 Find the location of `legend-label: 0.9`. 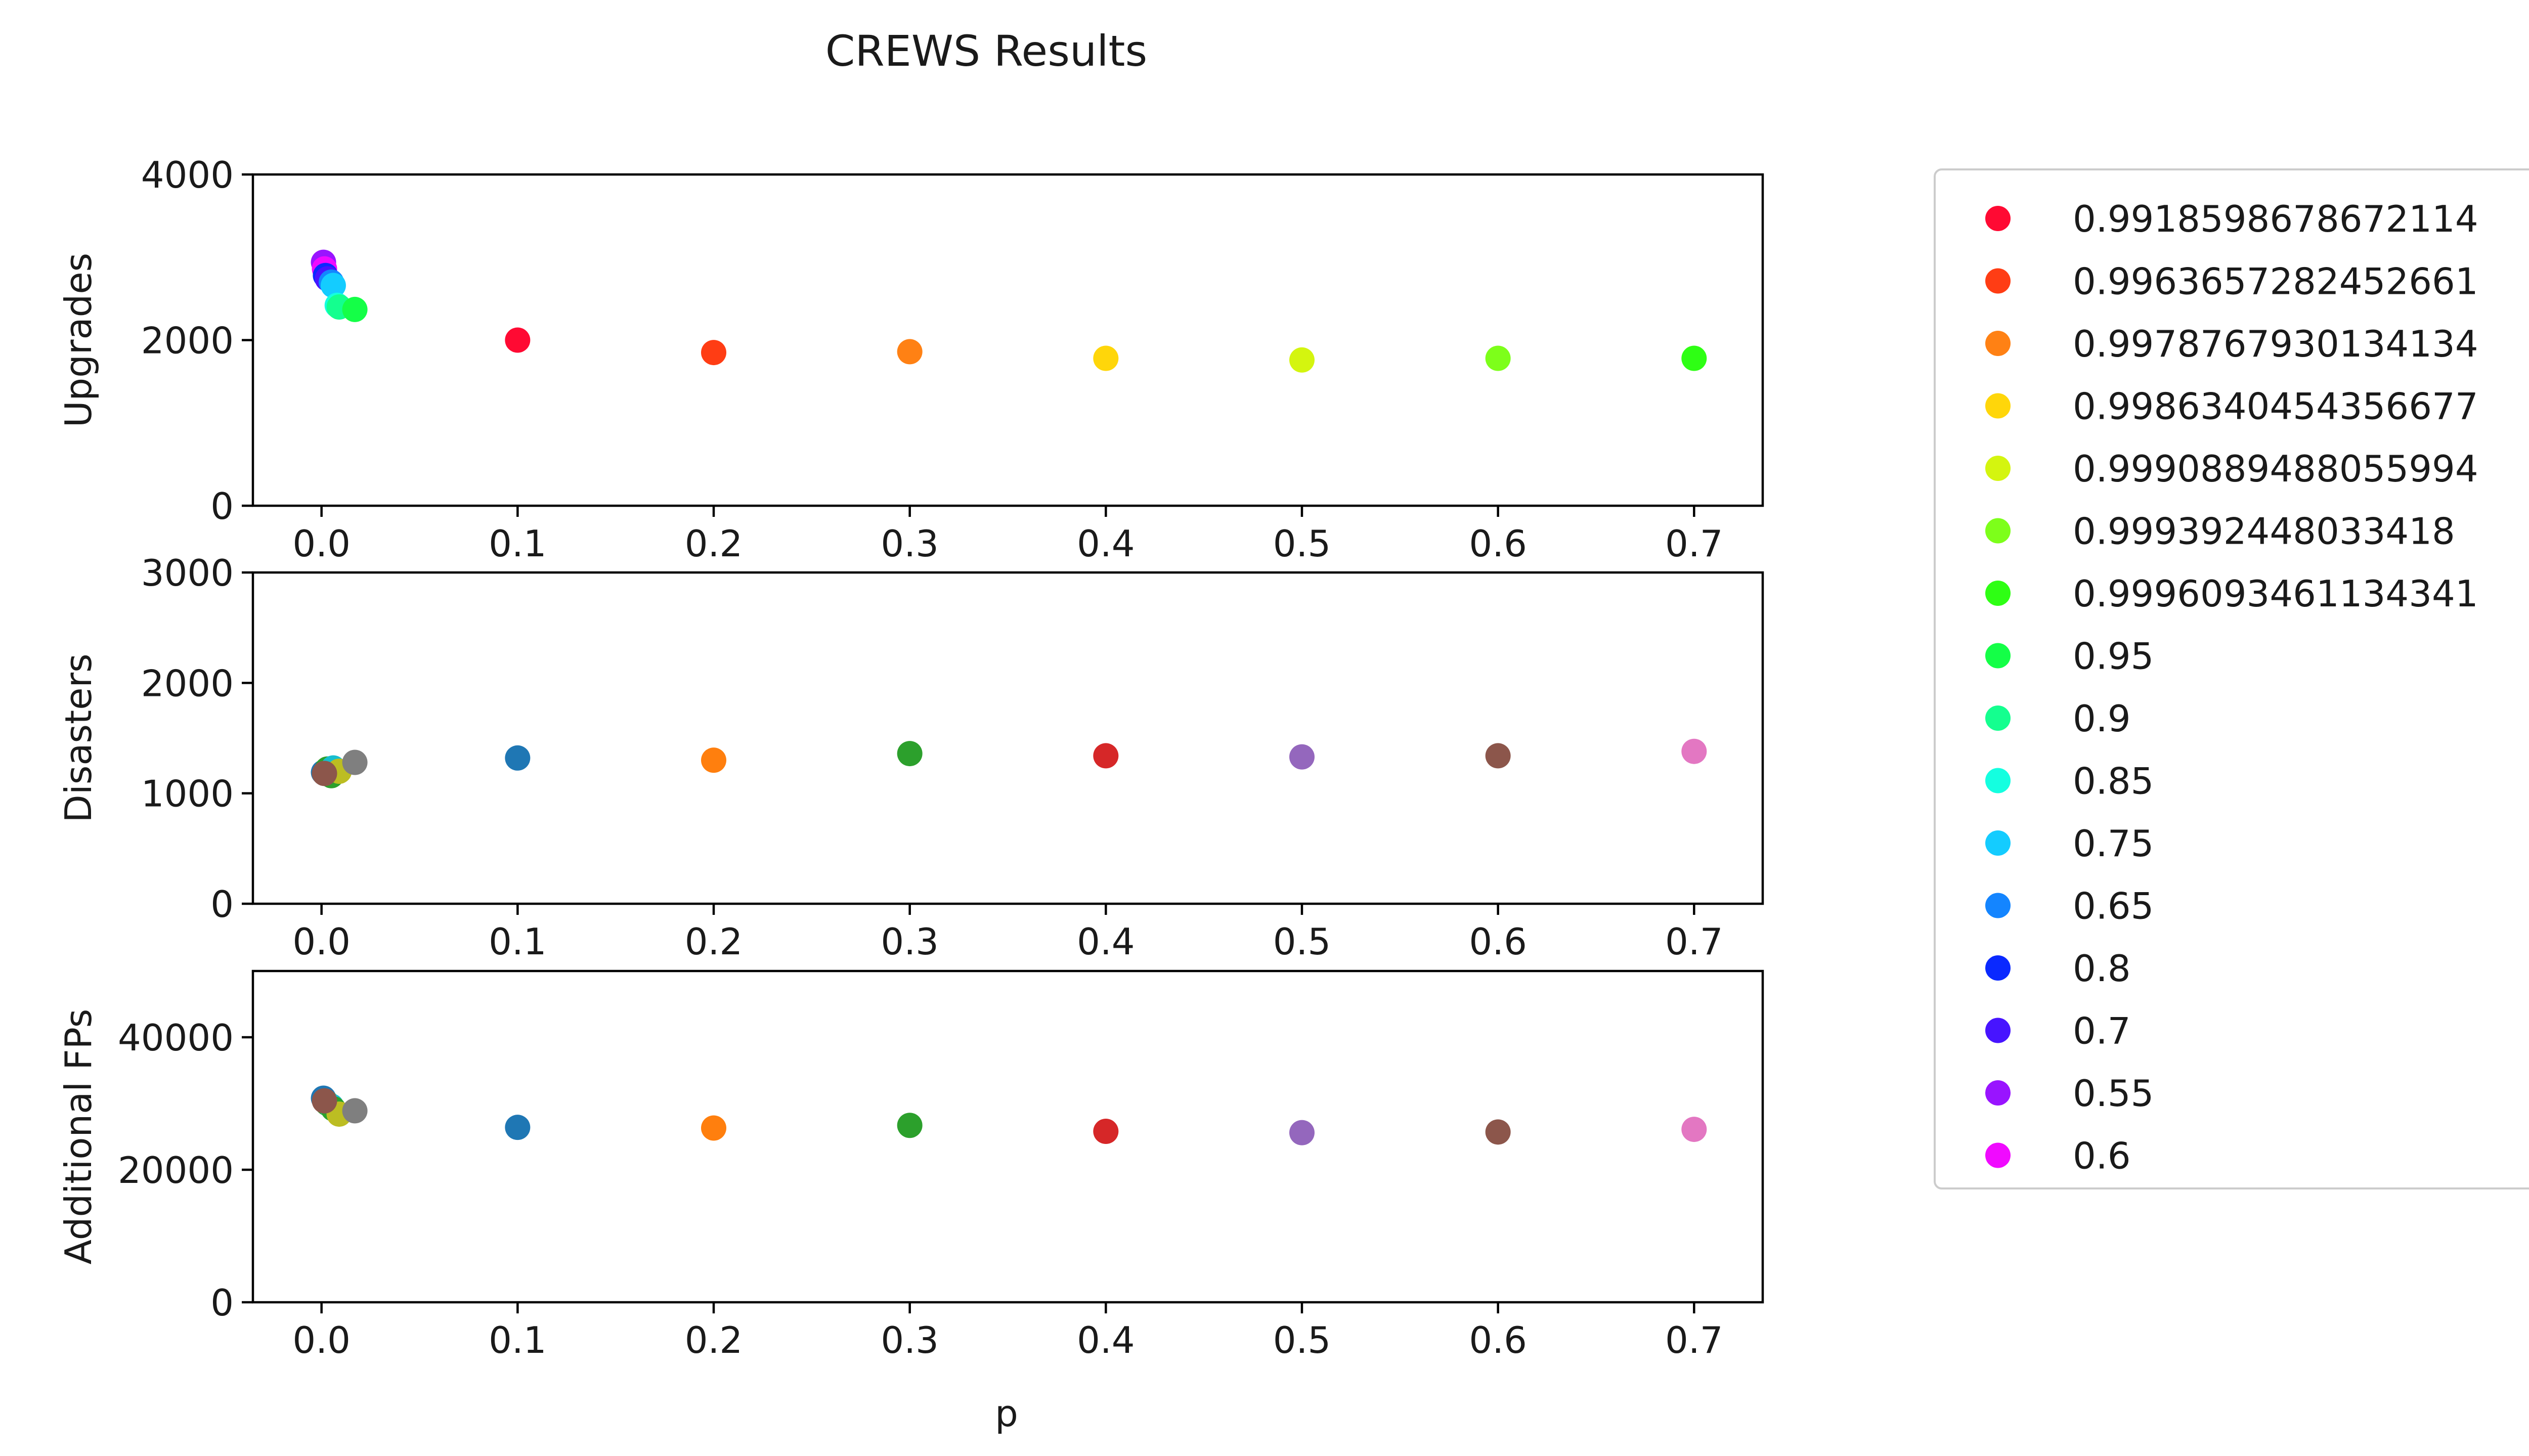

legend-label: 0.9 is located at coordinates (2102, 718).